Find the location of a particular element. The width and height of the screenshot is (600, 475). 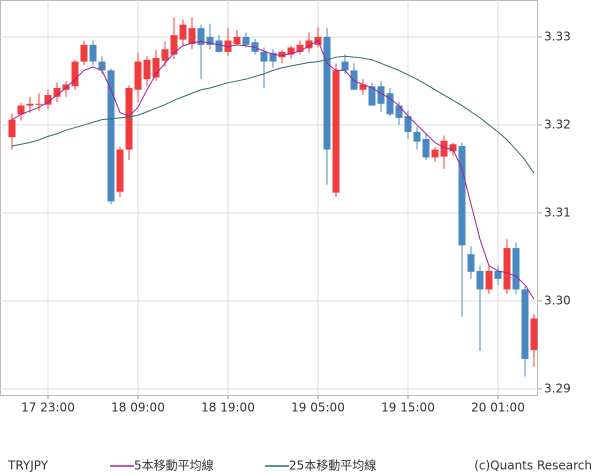

y-tick-label: 3.30 is located at coordinates (557, 300).